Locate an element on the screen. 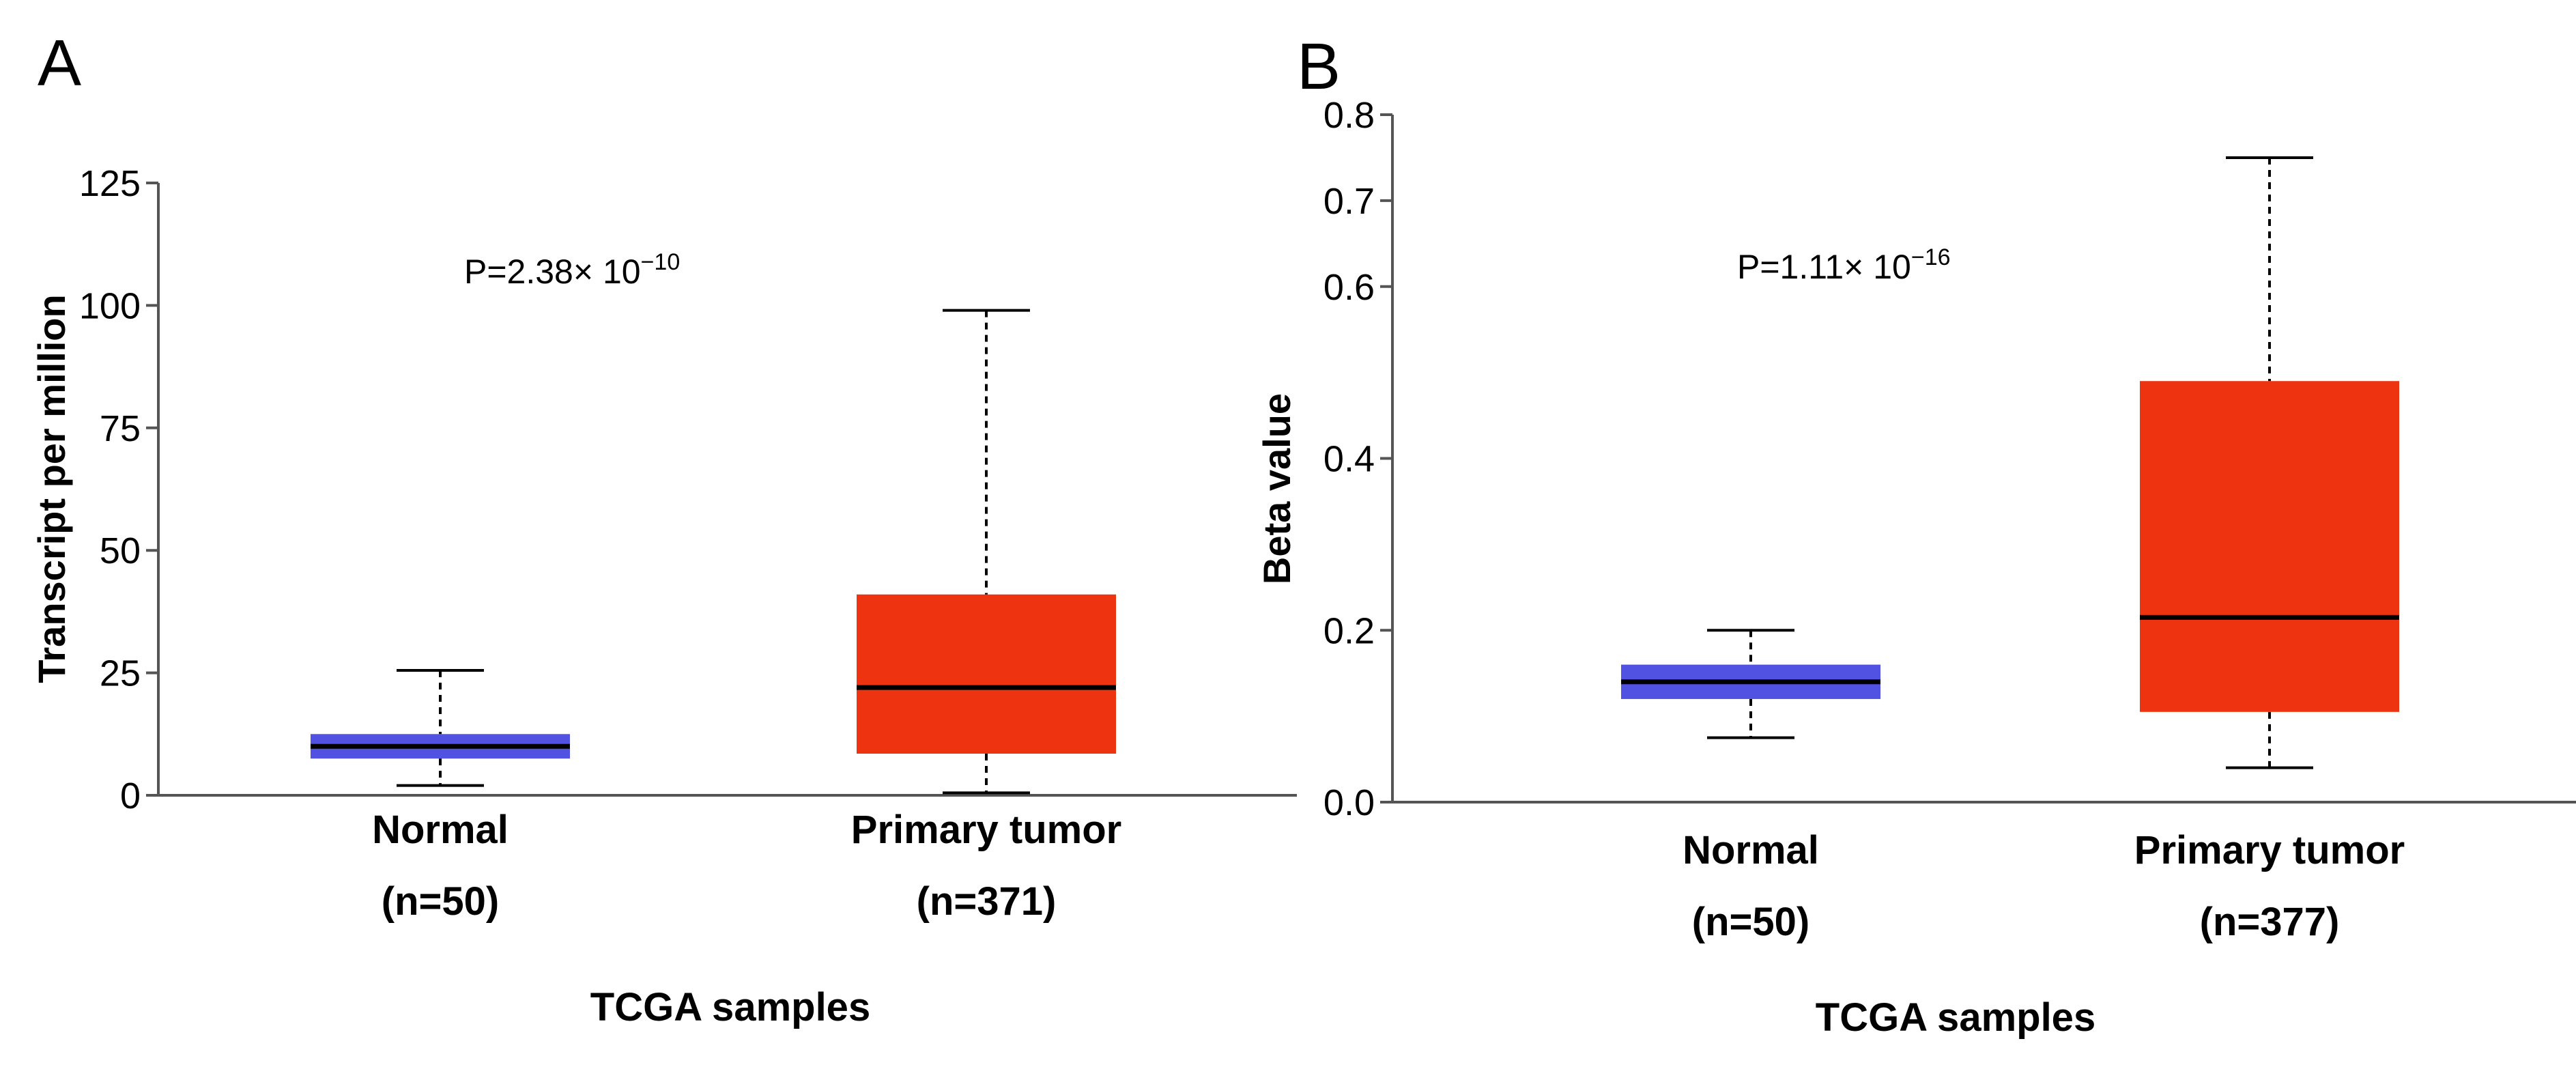  y-tick-label: 125 is located at coordinates (110, 183).